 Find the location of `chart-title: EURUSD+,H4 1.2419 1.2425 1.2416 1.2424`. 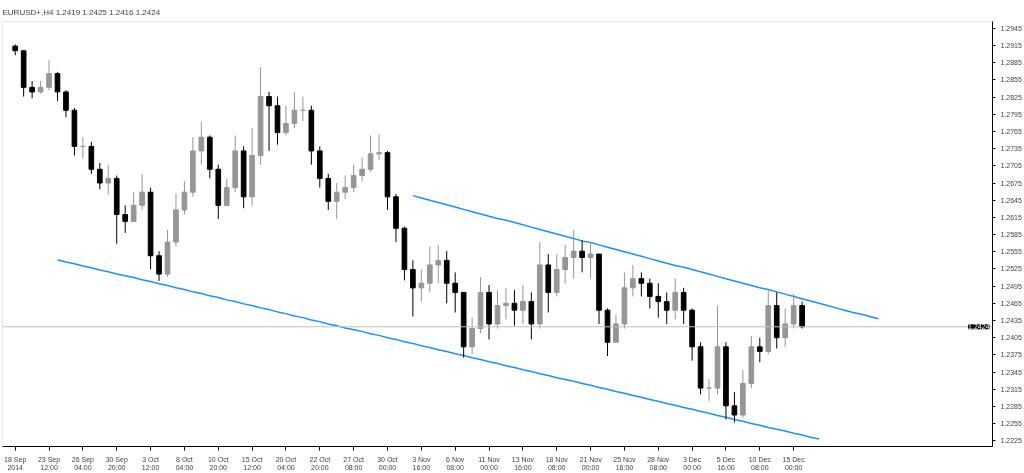

chart-title: EURUSD+,H4 1.2419 1.2425 1.2416 1.2424 is located at coordinates (81, 12).